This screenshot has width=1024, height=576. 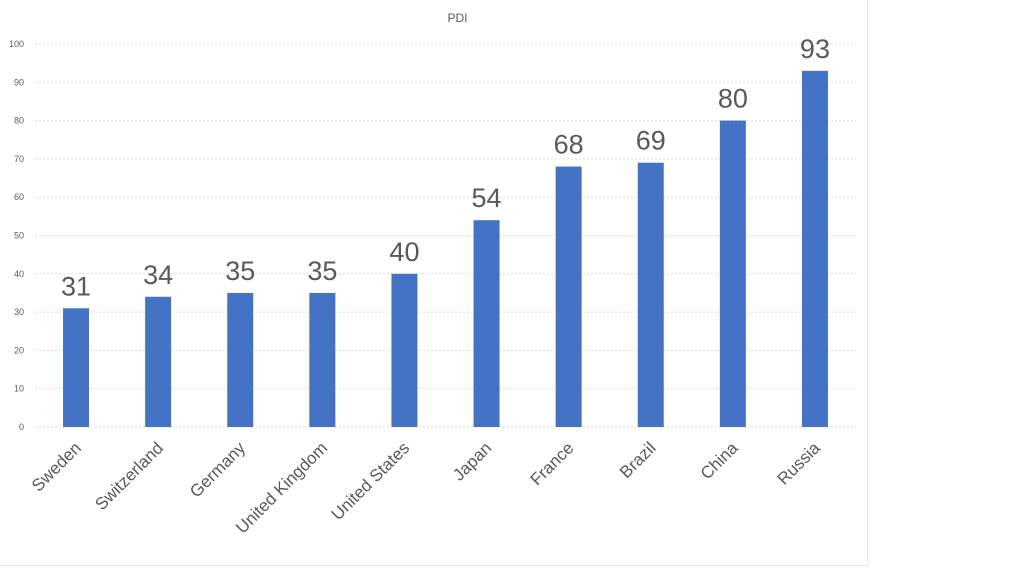 I want to click on data-label: 80, so click(x=733, y=99).